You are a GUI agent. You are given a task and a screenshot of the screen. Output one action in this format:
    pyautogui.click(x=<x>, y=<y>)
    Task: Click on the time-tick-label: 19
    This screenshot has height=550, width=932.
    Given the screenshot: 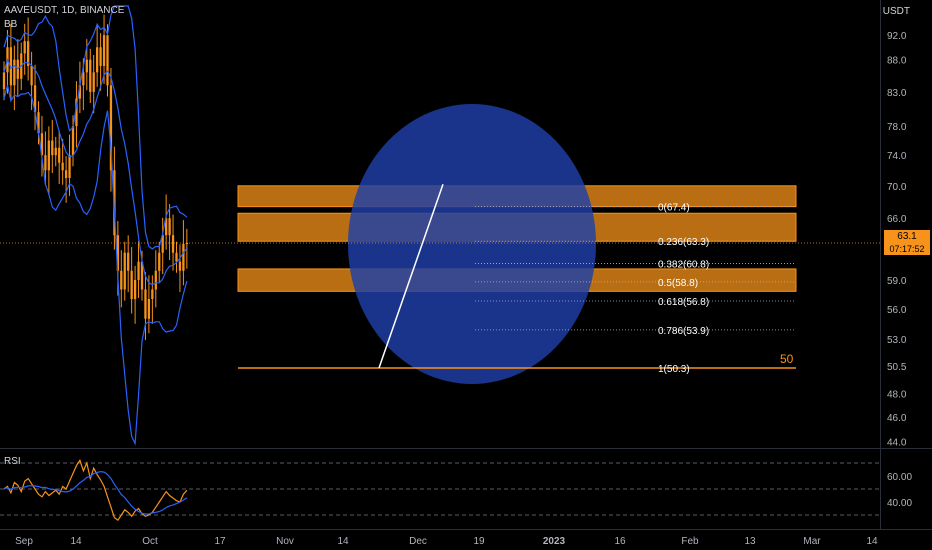 What is the action you would take?
    pyautogui.click(x=479, y=541)
    